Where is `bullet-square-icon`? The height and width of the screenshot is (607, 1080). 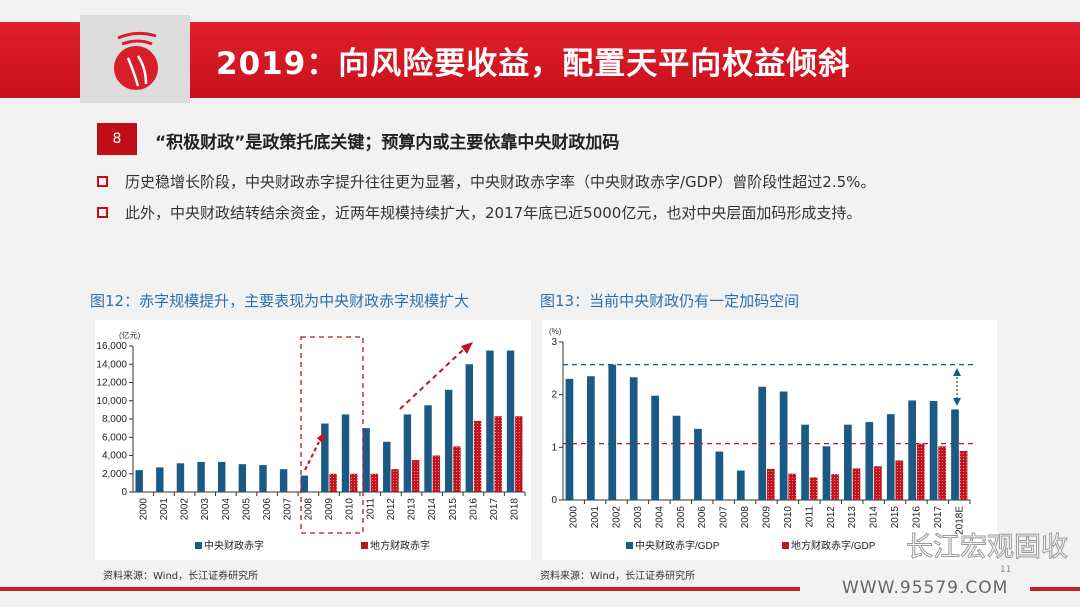
bullet-square-icon is located at coordinates (102, 181).